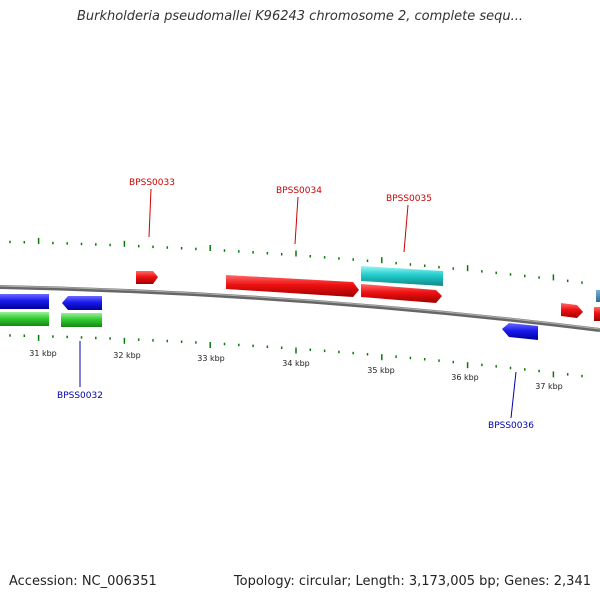 Image resolution: width=600 pixels, height=600 pixels. I want to click on rna-bar-left-edge, so click(24, 319).